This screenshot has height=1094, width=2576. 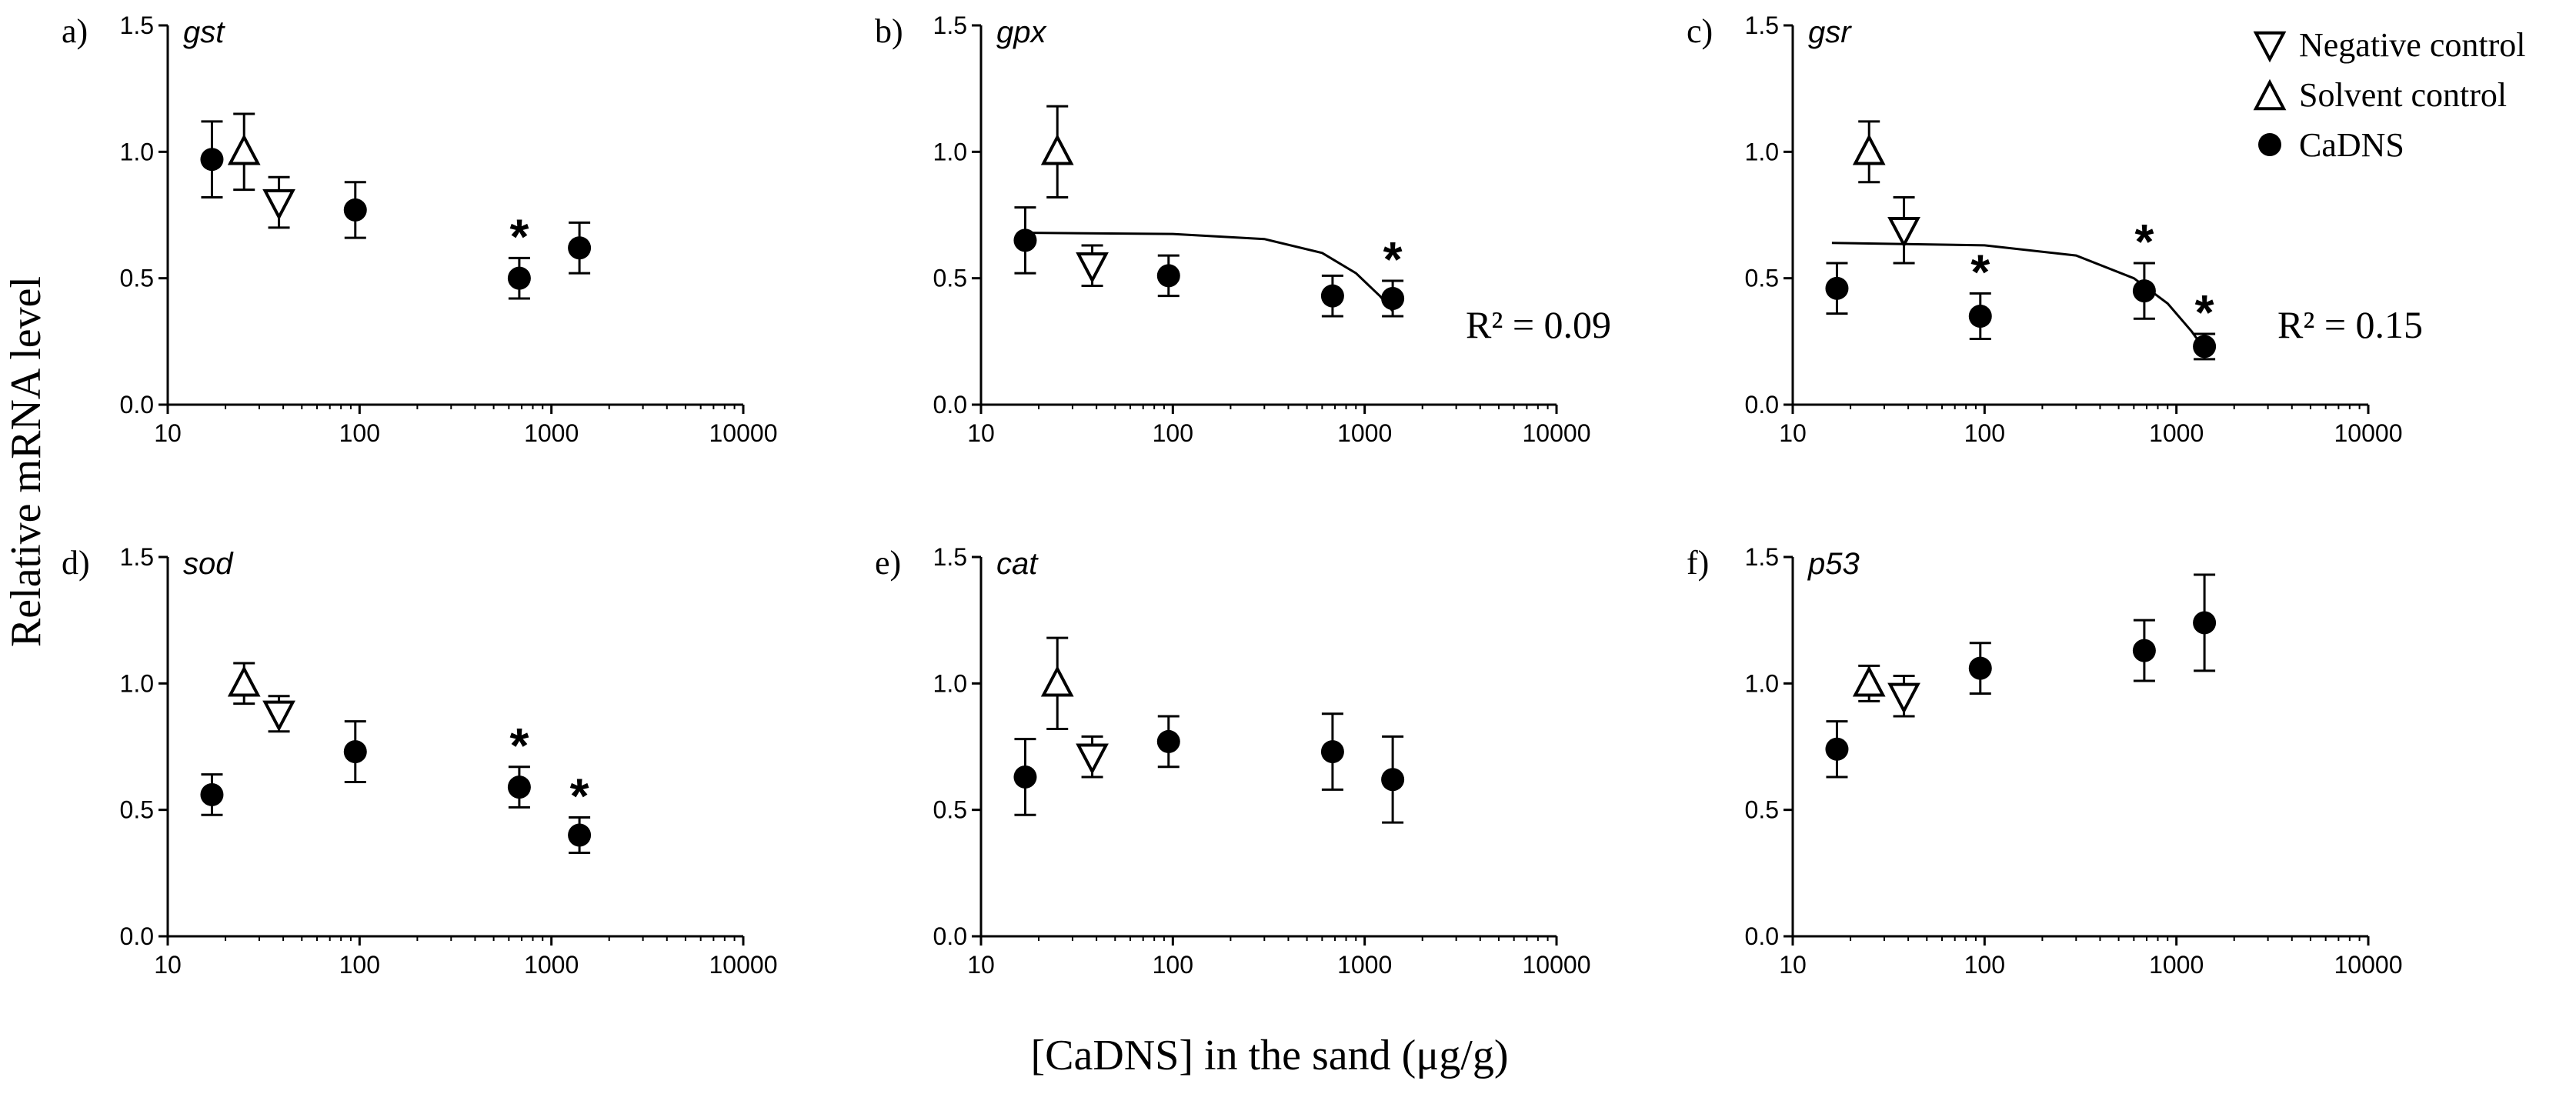 I want to click on gene-name: cat, so click(x=1018, y=564).